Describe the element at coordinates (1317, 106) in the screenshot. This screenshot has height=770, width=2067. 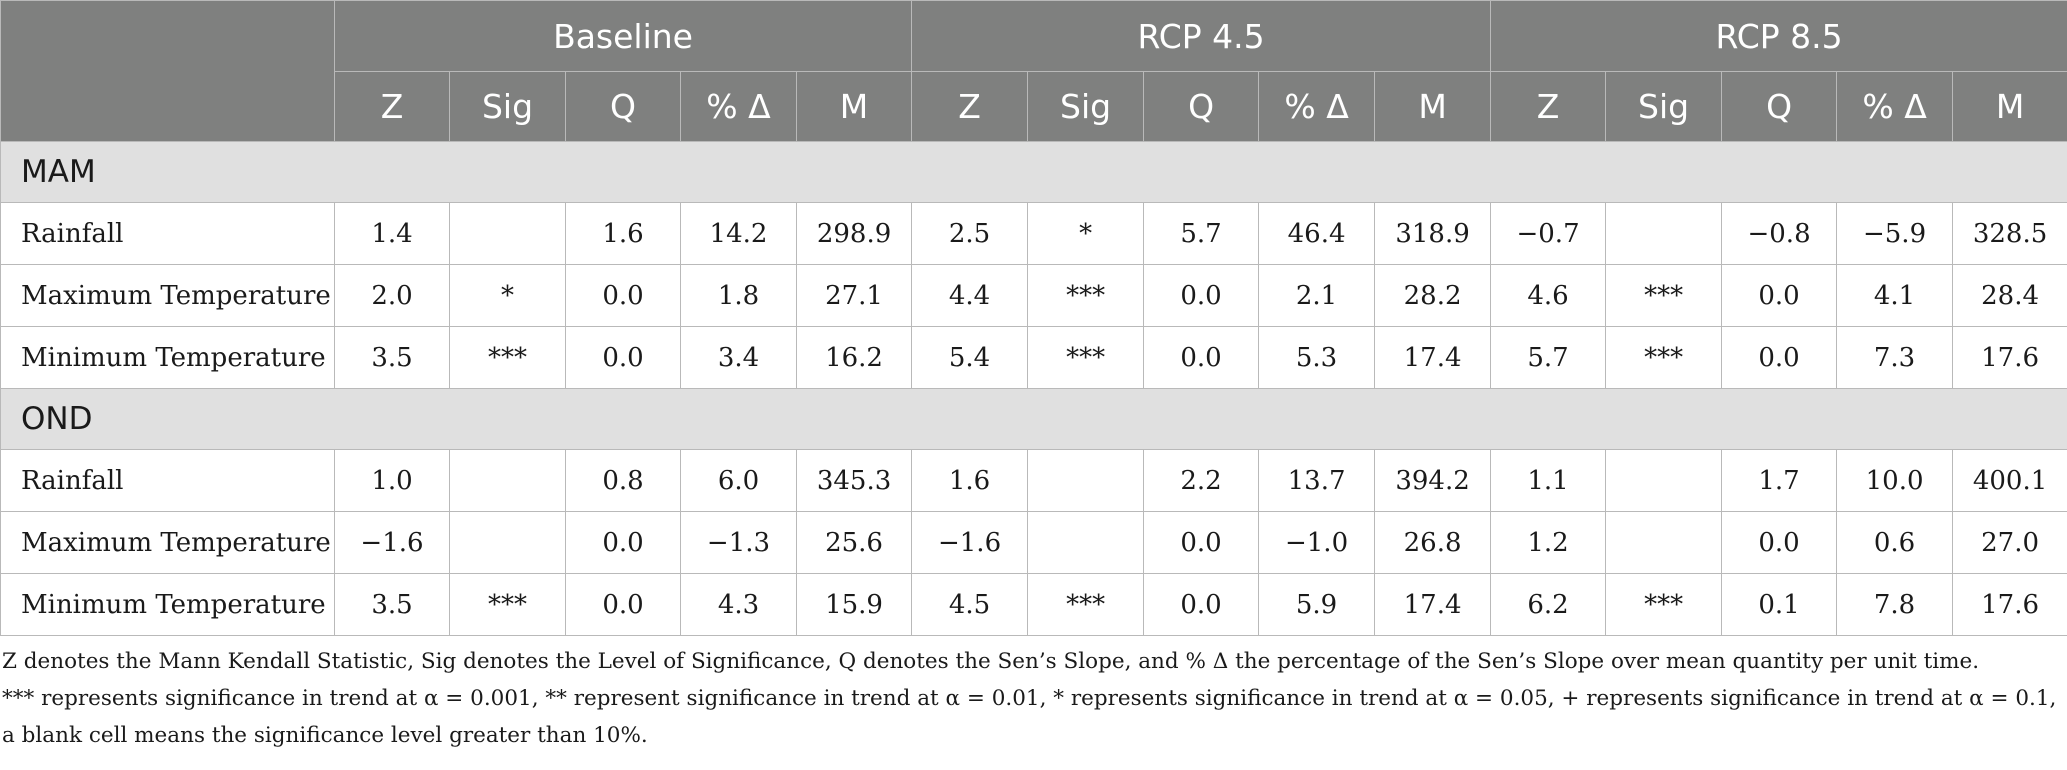
I see `column-header: % Δ` at that location.